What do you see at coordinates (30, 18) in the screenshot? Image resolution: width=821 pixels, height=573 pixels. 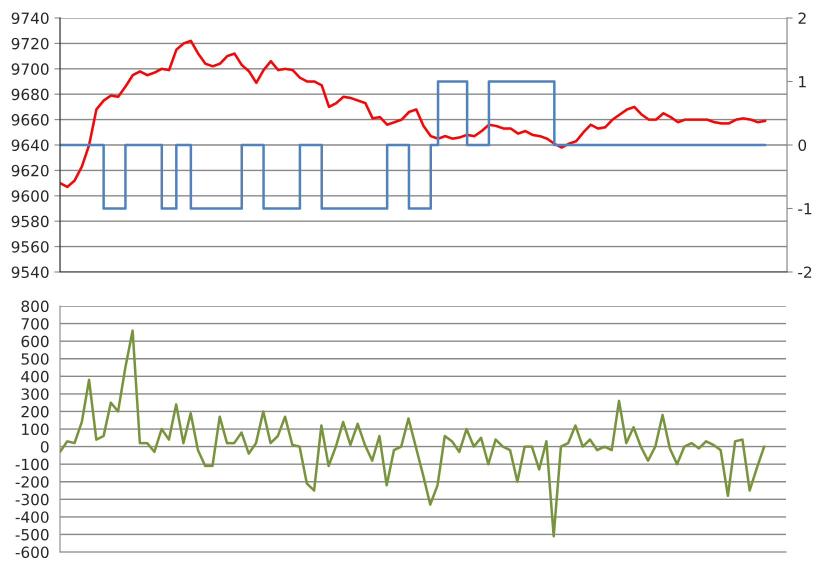 I see `y-tick-label: 9740` at bounding box center [30, 18].